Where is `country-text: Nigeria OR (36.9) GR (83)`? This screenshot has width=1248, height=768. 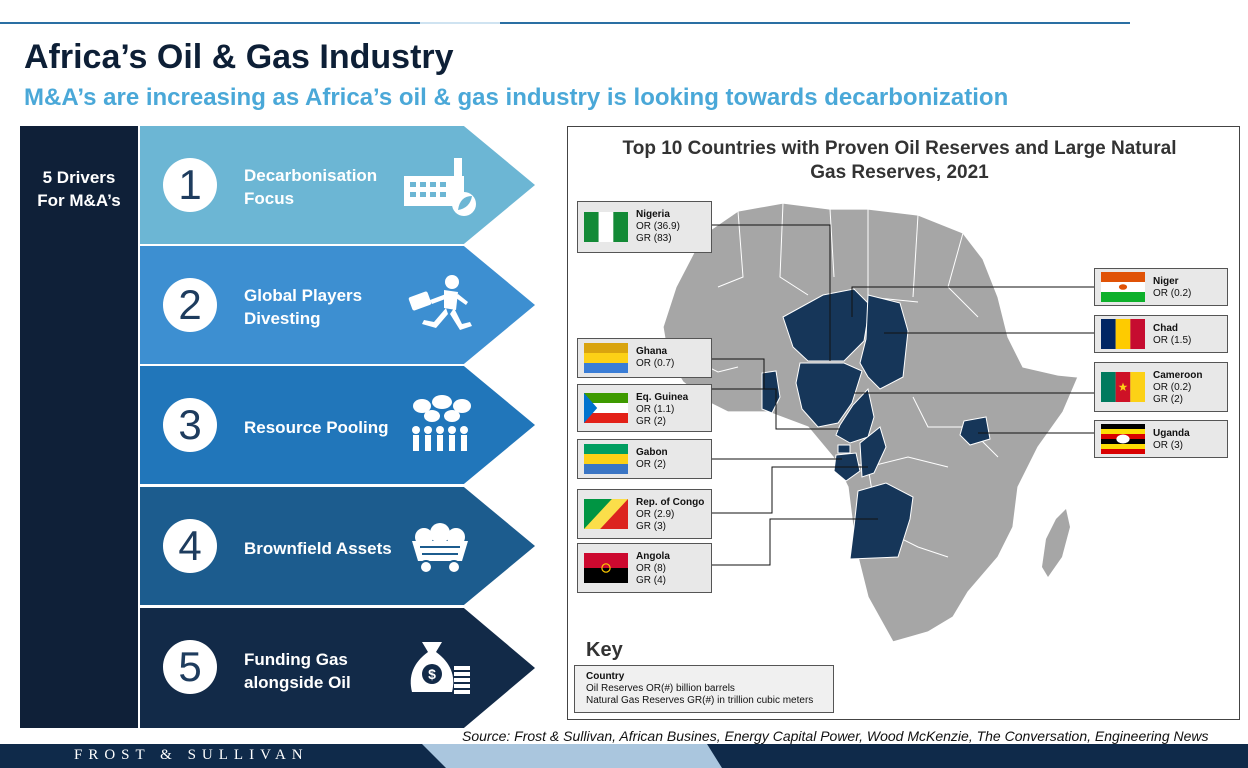 country-text: Nigeria OR (36.9) GR (83) is located at coordinates (658, 227).